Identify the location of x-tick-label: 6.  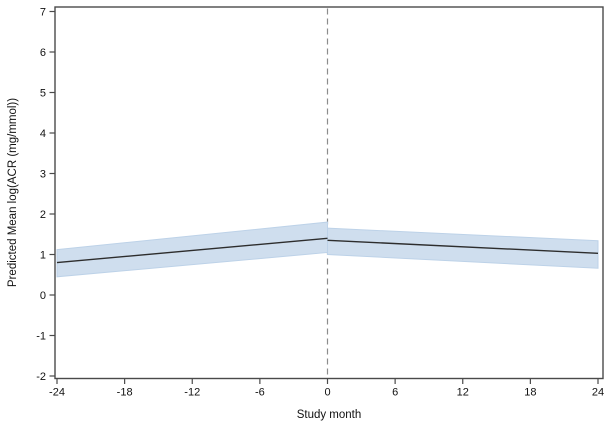
(395, 393).